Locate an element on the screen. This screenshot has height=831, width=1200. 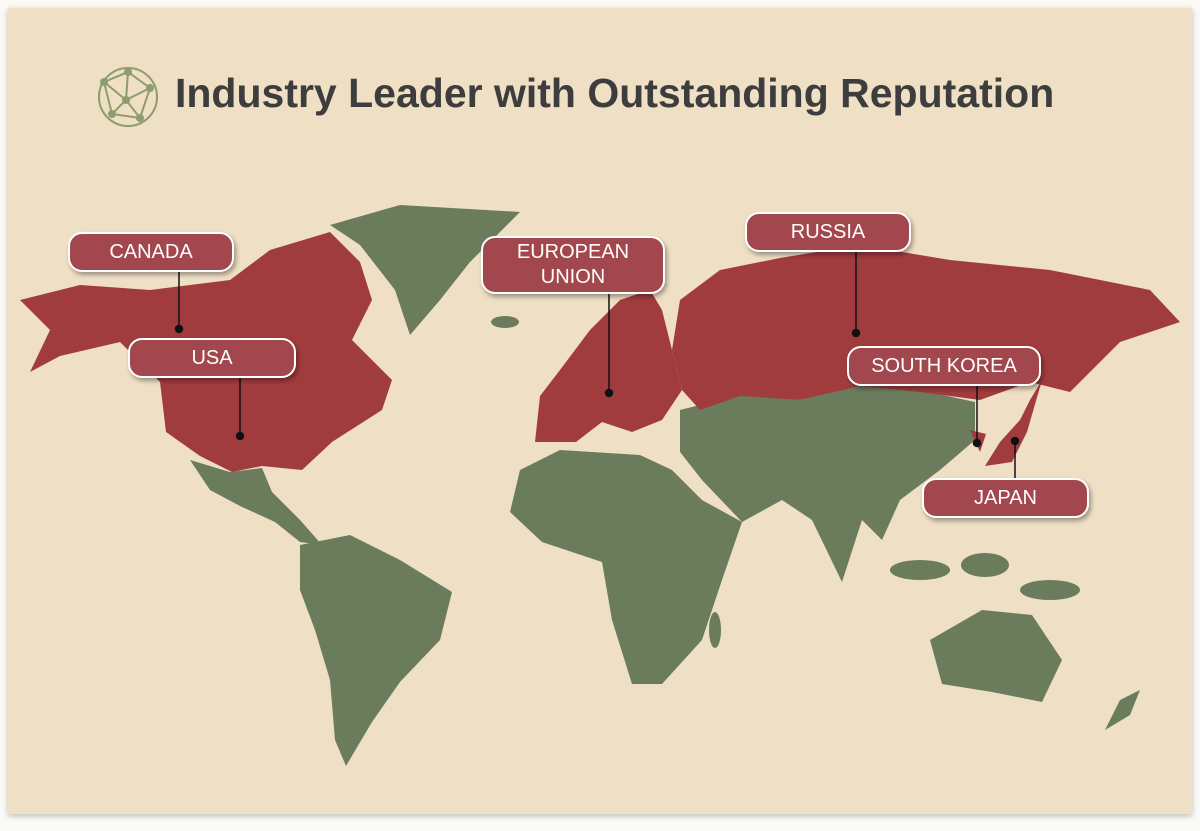
icon-nodes is located at coordinates (127, 95).